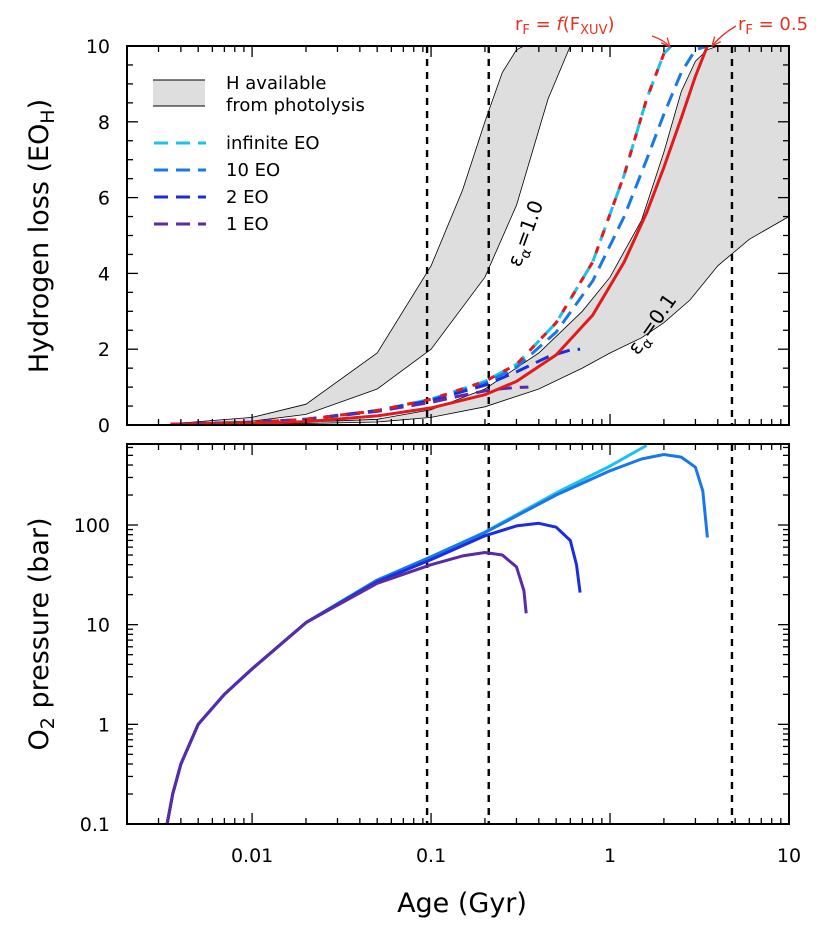 Image resolution: width=830 pixels, height=926 pixels. What do you see at coordinates (104, 725) in the screenshot?
I see `bottom-y-tick-label: 1` at bounding box center [104, 725].